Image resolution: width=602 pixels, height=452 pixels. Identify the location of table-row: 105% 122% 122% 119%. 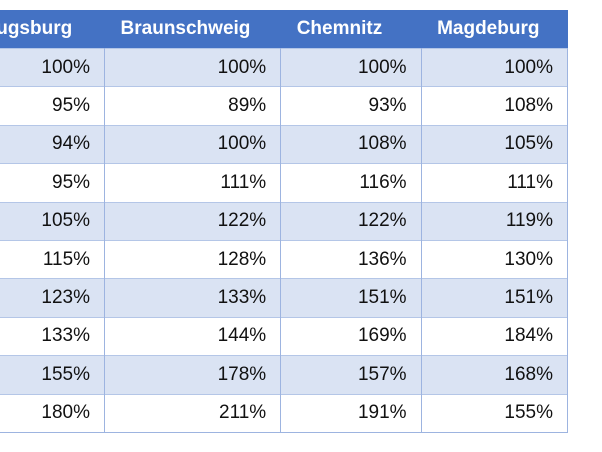
(284, 221).